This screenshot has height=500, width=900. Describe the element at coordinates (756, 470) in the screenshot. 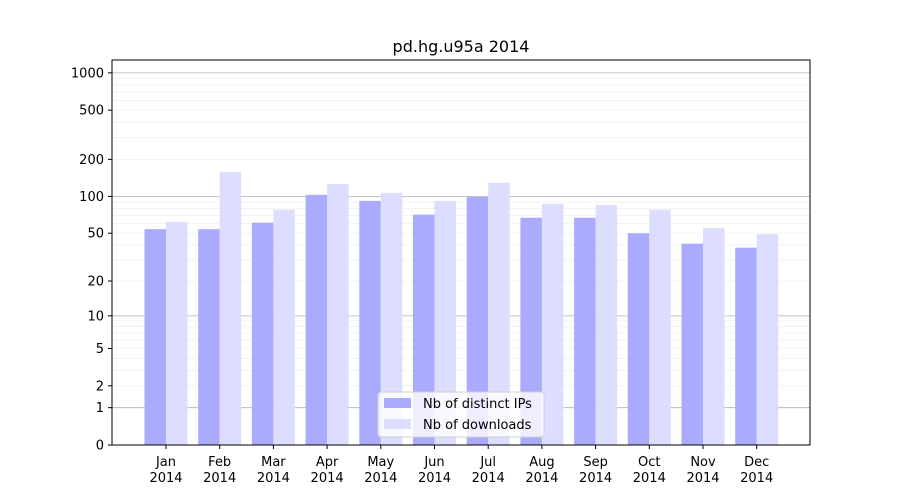

I see `x-tick-label: Dec 2014` at that location.